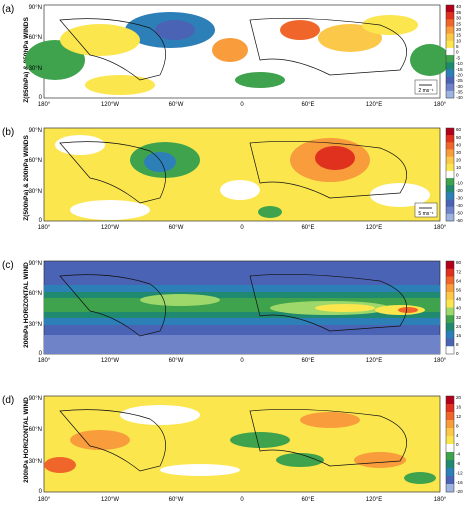 This screenshot has width=474, height=505. Describe the element at coordinates (454, 175) in the screenshot. I see `panel-b-colorbar: 60 50 40 30 20 10 0 -10 -20 -30 -40 -50 -60` at that location.